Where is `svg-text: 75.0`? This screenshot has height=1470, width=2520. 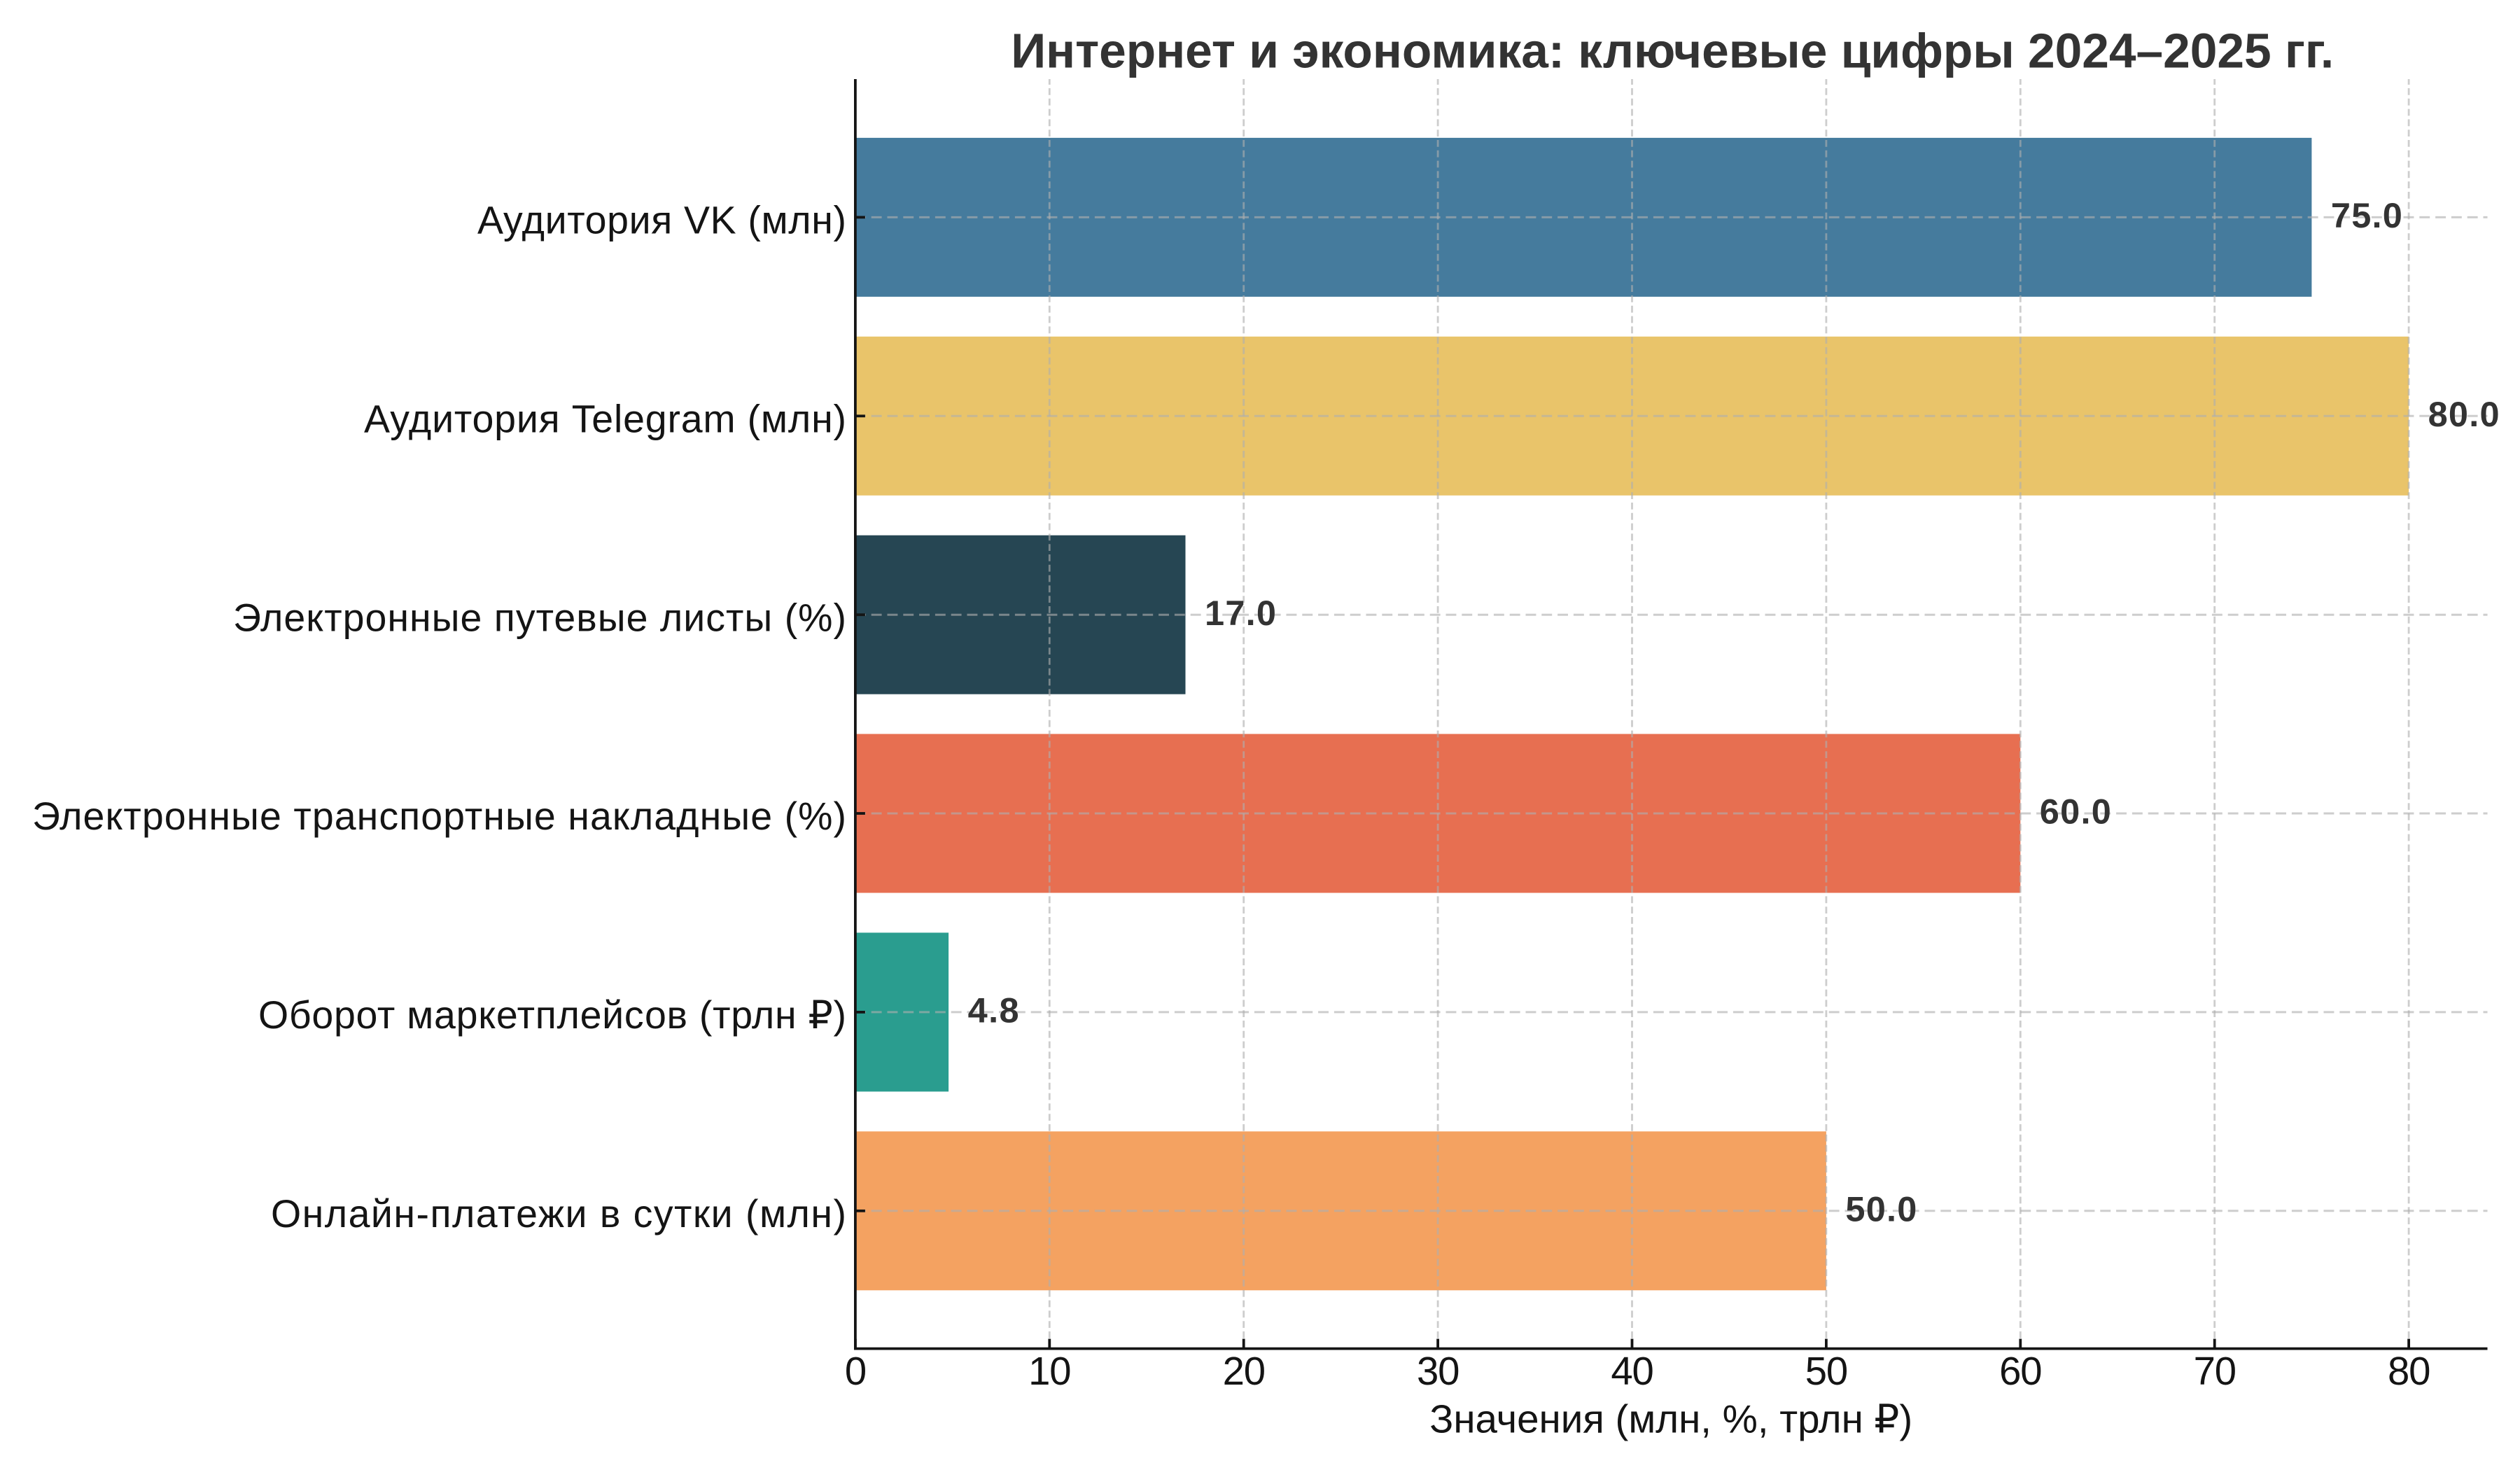
svg-text: 75.0 is located at coordinates (2366, 215).